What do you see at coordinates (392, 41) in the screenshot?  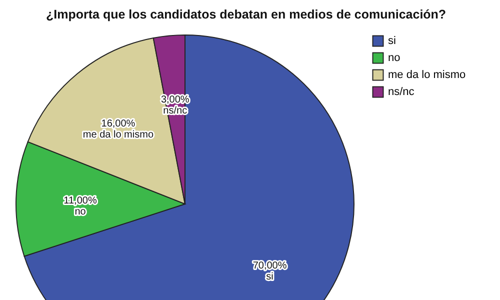 I see `legend-label: si` at bounding box center [392, 41].